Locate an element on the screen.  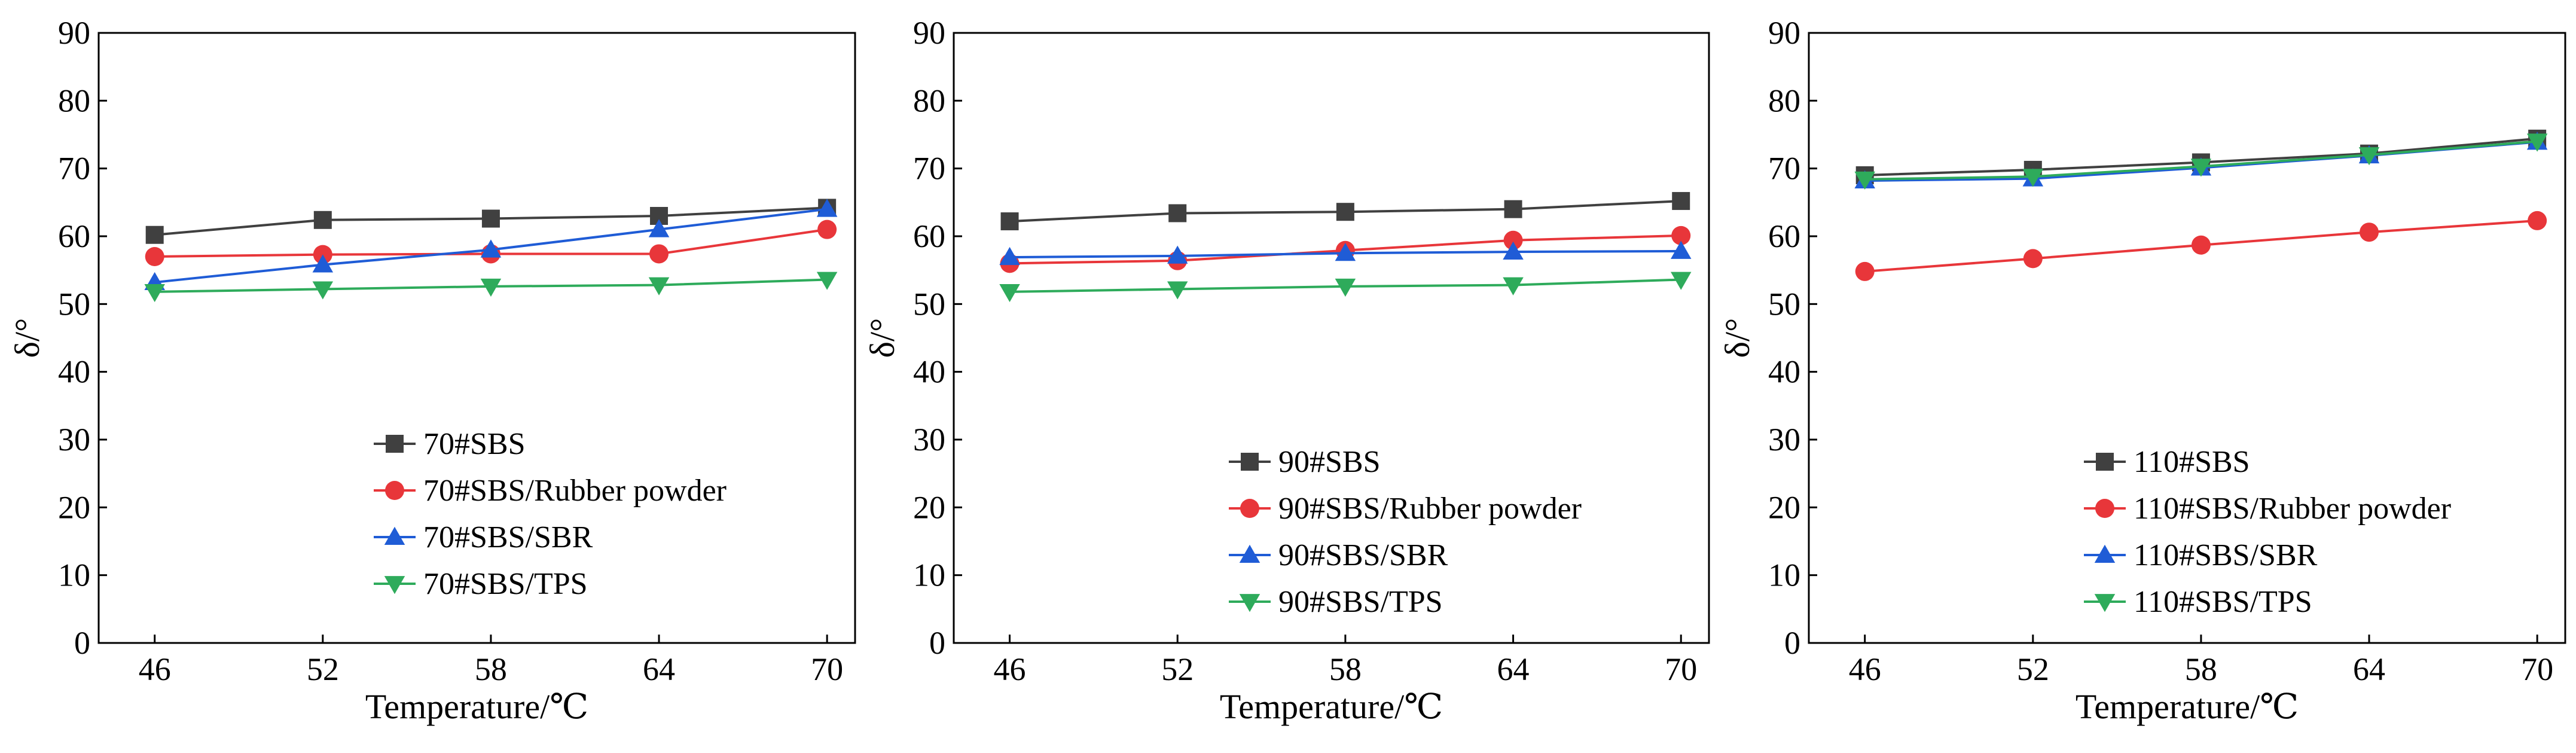
y-tick-label: 70 is located at coordinates (929, 169).